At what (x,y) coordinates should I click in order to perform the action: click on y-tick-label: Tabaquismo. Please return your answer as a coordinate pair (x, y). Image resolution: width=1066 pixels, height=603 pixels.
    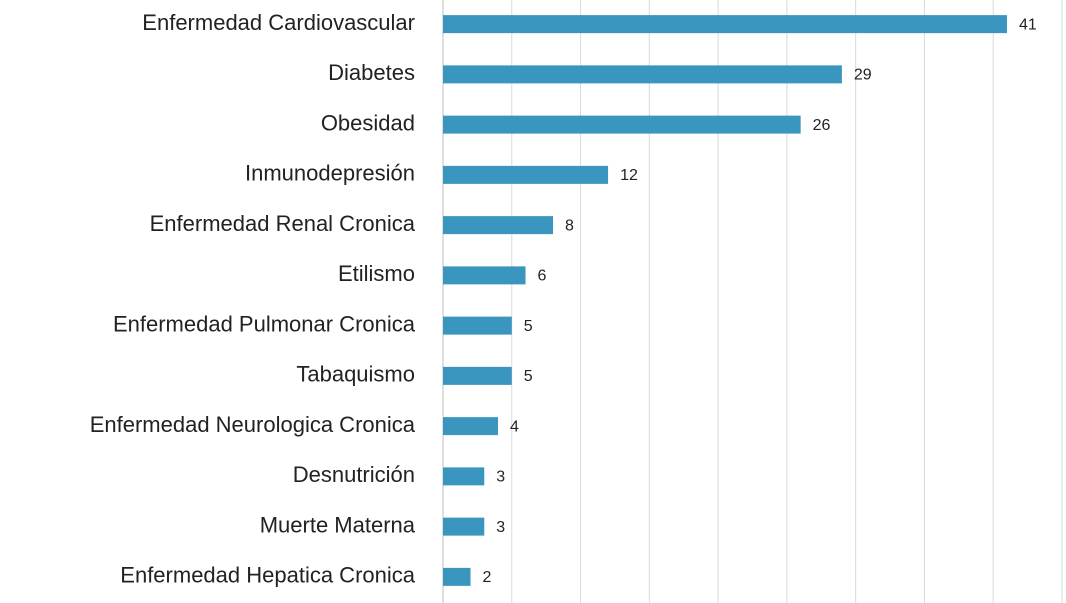
    Looking at the image, I should click on (355, 374).